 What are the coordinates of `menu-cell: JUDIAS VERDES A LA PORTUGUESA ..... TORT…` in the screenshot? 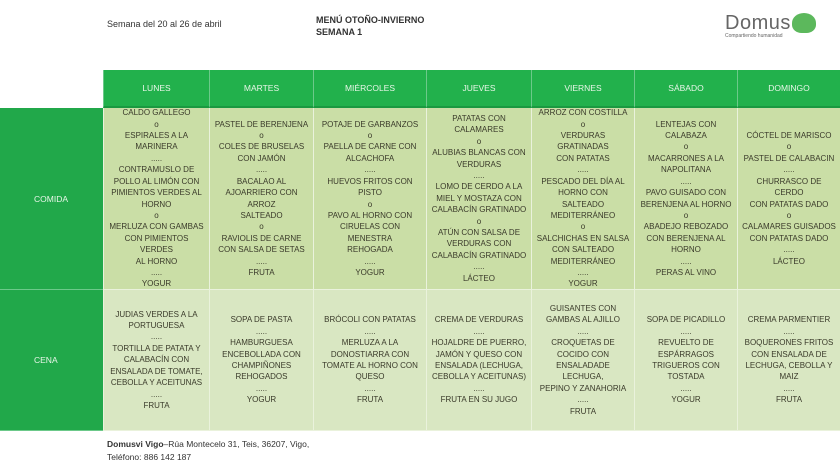 It's located at (156, 360).